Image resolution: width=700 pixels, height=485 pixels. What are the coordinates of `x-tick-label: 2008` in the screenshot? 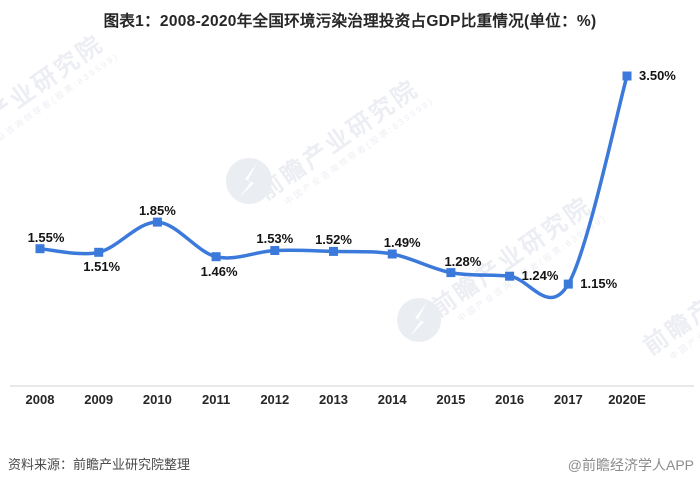 It's located at (40, 399).